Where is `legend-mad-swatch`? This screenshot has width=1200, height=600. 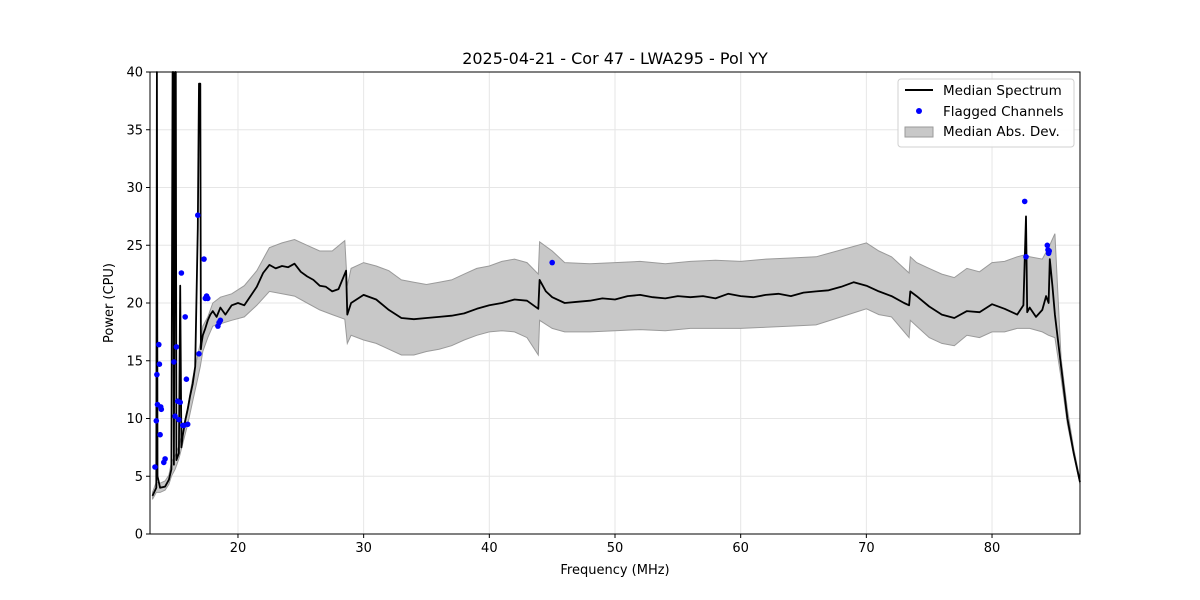
legend-mad-swatch is located at coordinates (919, 132).